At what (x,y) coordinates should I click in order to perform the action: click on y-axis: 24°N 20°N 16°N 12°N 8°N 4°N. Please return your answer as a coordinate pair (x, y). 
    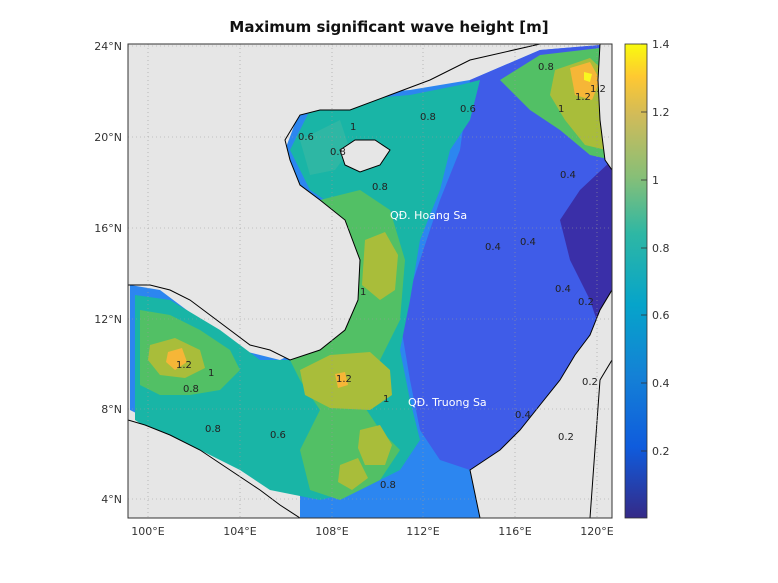
    Looking at the image, I should click on (108, 273).